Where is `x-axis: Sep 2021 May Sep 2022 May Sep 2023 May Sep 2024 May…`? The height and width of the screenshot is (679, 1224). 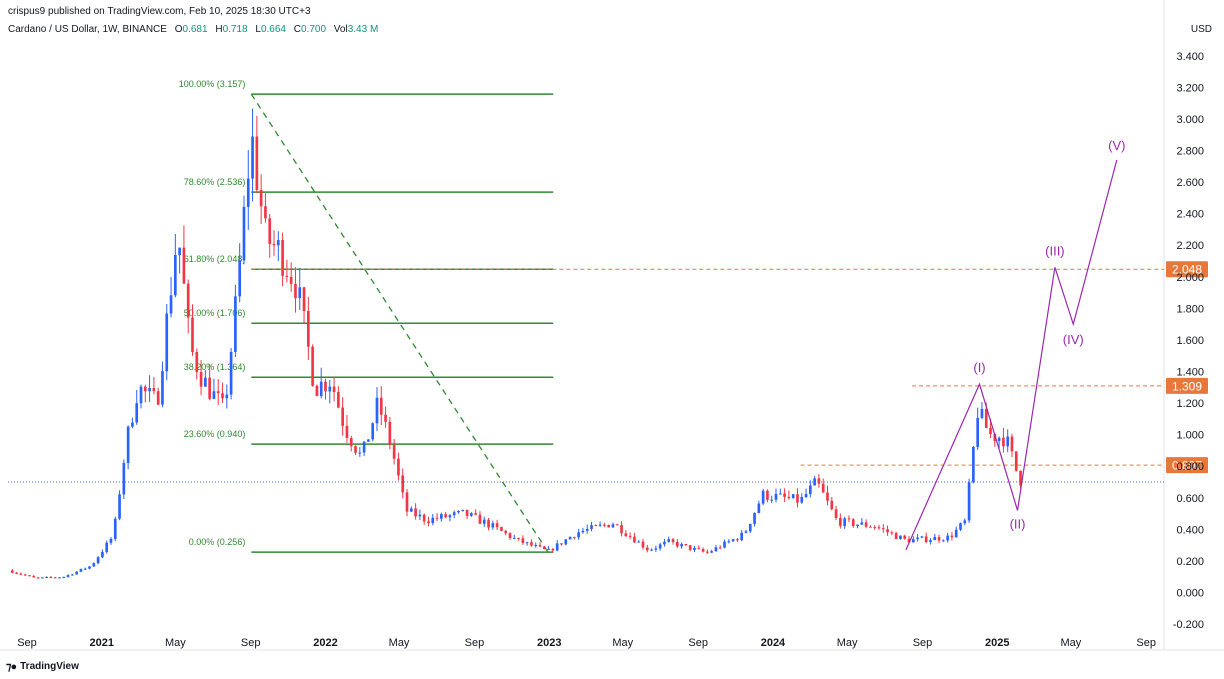 x-axis: Sep 2021 May Sep 2022 May Sep 2023 May Sep 2024 May… is located at coordinates (586, 643).